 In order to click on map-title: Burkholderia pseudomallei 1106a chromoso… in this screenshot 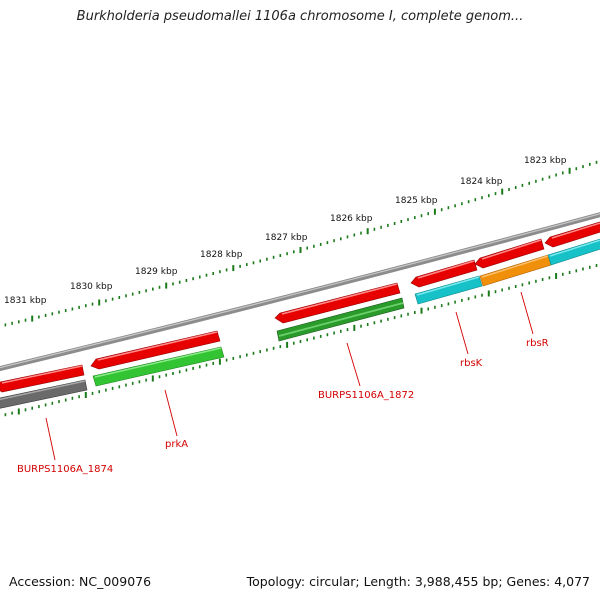, I will do `click(300, 16)`.